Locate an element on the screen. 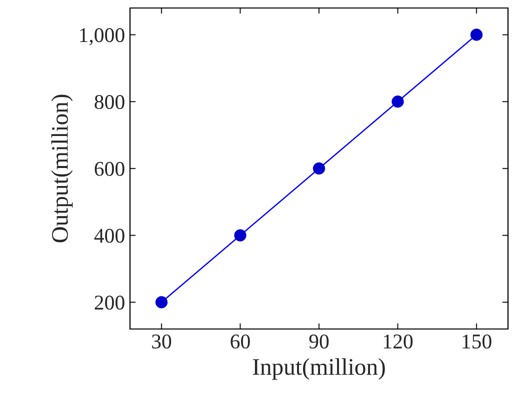 Image resolution: width=522 pixels, height=403 pixels. y-tick-label: 800 is located at coordinates (109, 102).